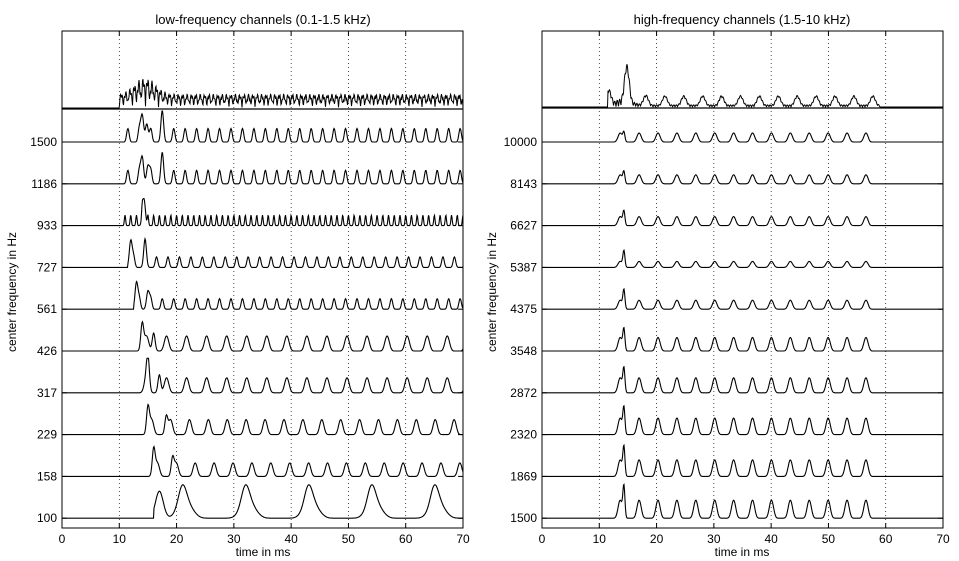  What do you see at coordinates (742, 552) in the screenshot?
I see `right-panel-xlabel: time in ms` at bounding box center [742, 552].